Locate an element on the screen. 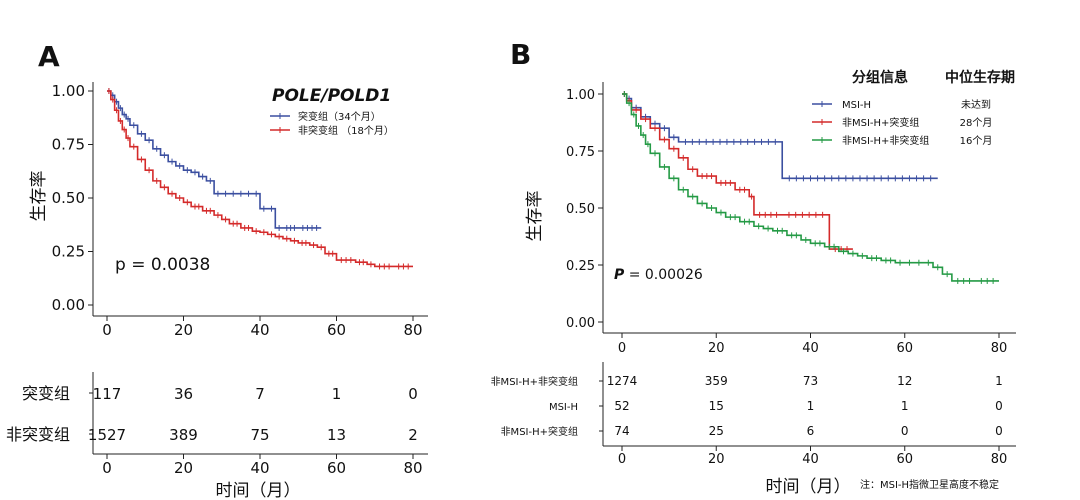 The image size is (1080, 500). panel-a-y-tick-label: 0.75 is located at coordinates (68, 145).